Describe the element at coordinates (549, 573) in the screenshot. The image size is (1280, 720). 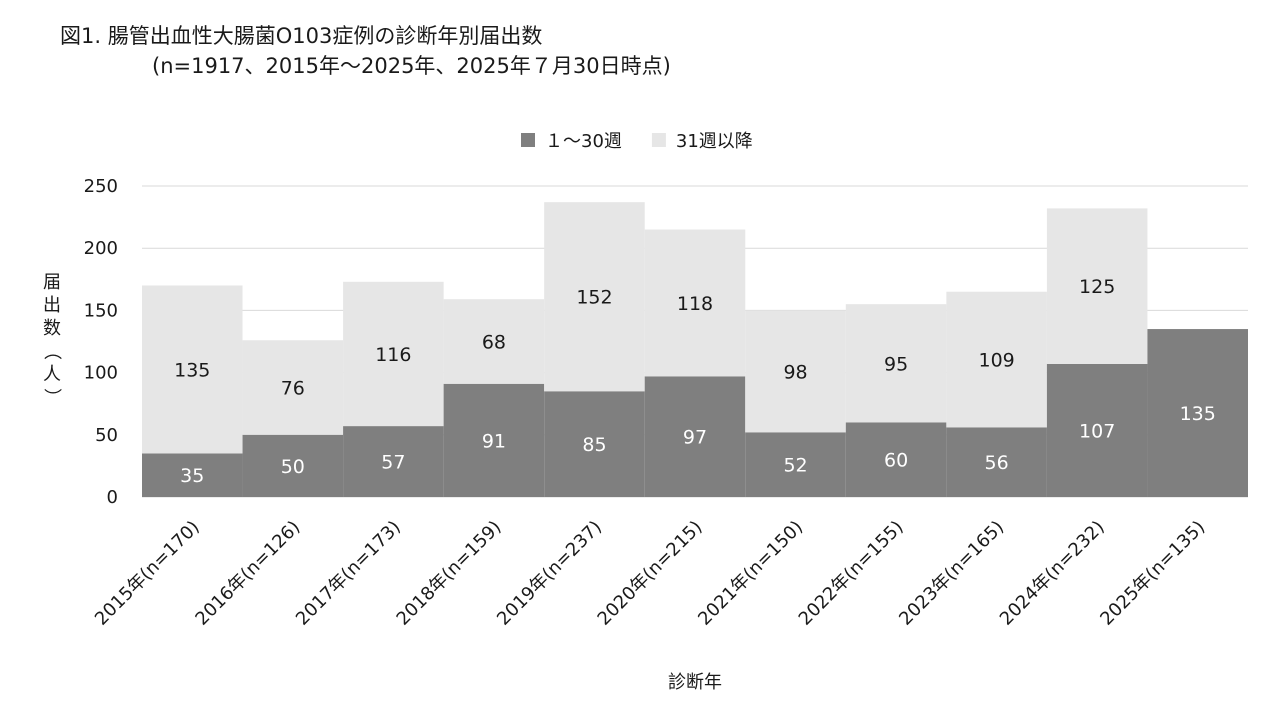
I see `x-tick-label: 2019年(n=237)` at that location.